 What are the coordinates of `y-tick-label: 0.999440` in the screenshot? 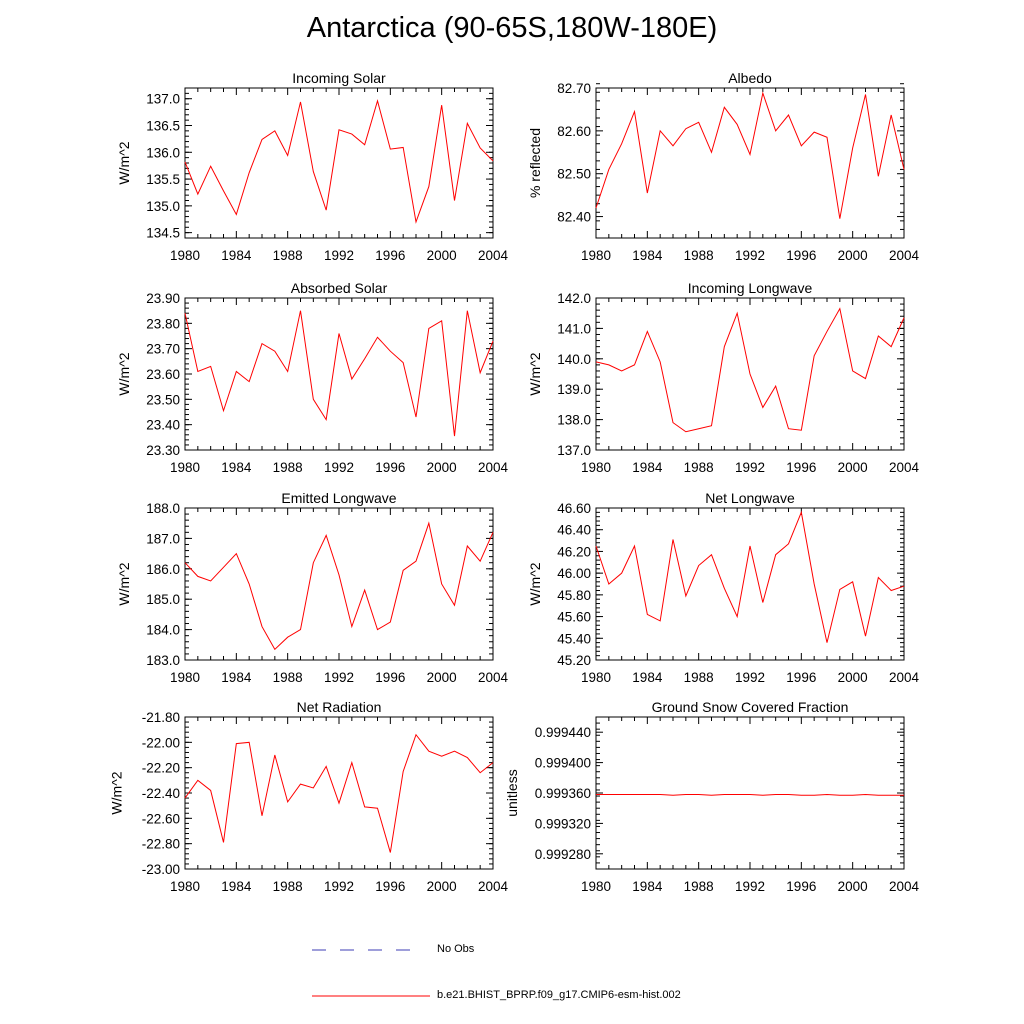 It's located at (563, 732).